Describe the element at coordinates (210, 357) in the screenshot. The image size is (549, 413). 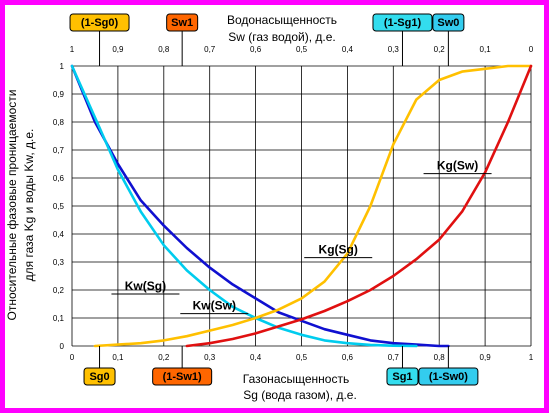
I see `x-tick-label-bottom: 0,3` at that location.